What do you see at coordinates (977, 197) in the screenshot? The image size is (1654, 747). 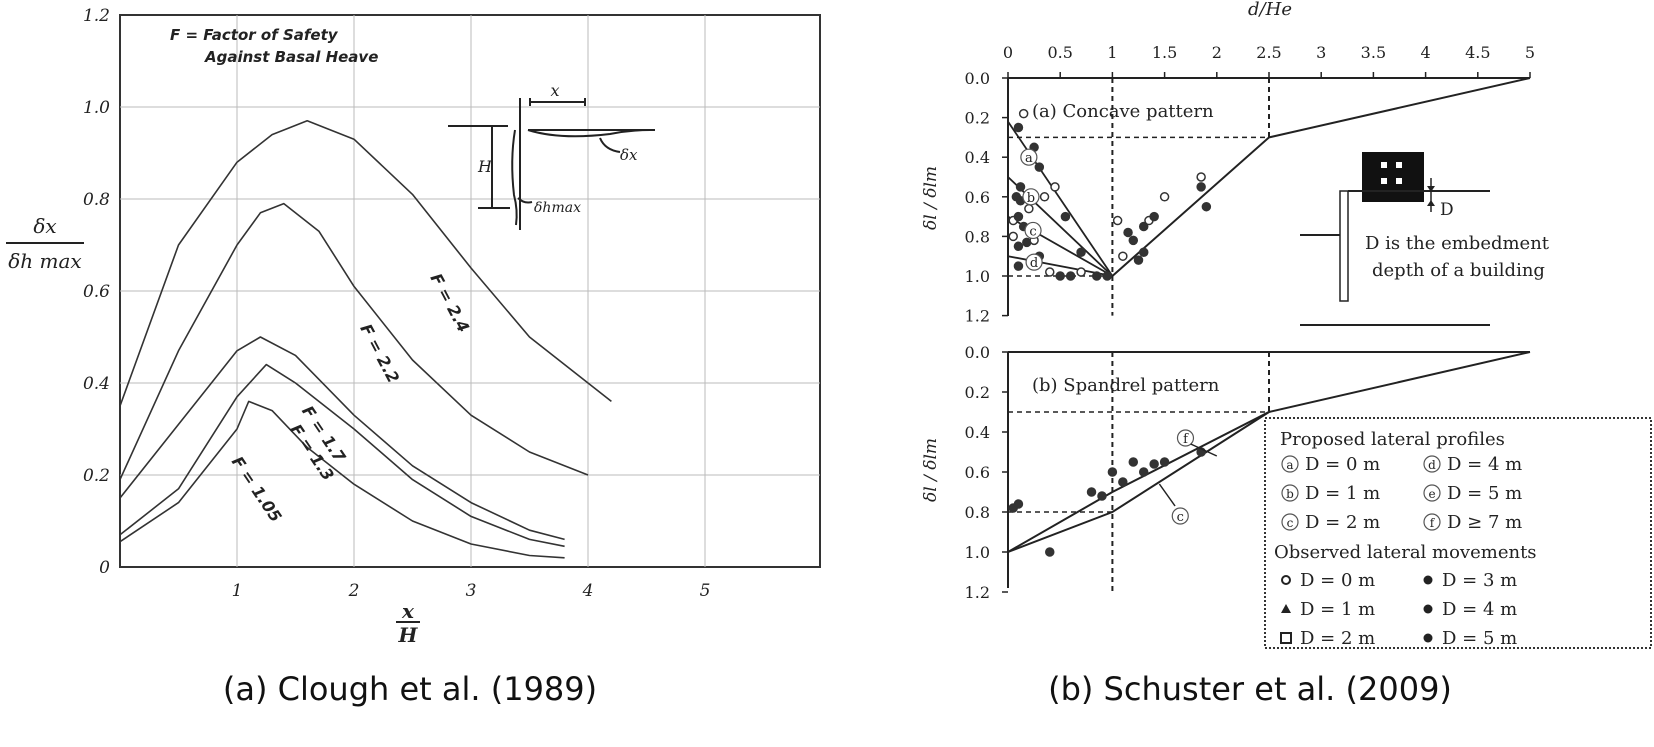 I see `schuster-y-tick-label-a: 0.6` at bounding box center [977, 197].